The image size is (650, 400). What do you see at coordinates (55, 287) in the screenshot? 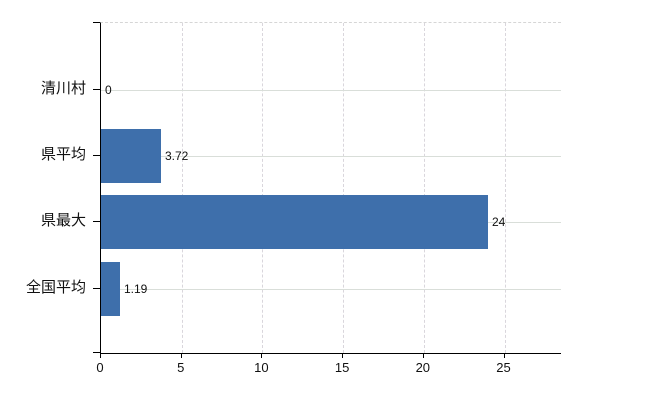
I see `y-axis-category-label: 全国平均` at bounding box center [55, 287].